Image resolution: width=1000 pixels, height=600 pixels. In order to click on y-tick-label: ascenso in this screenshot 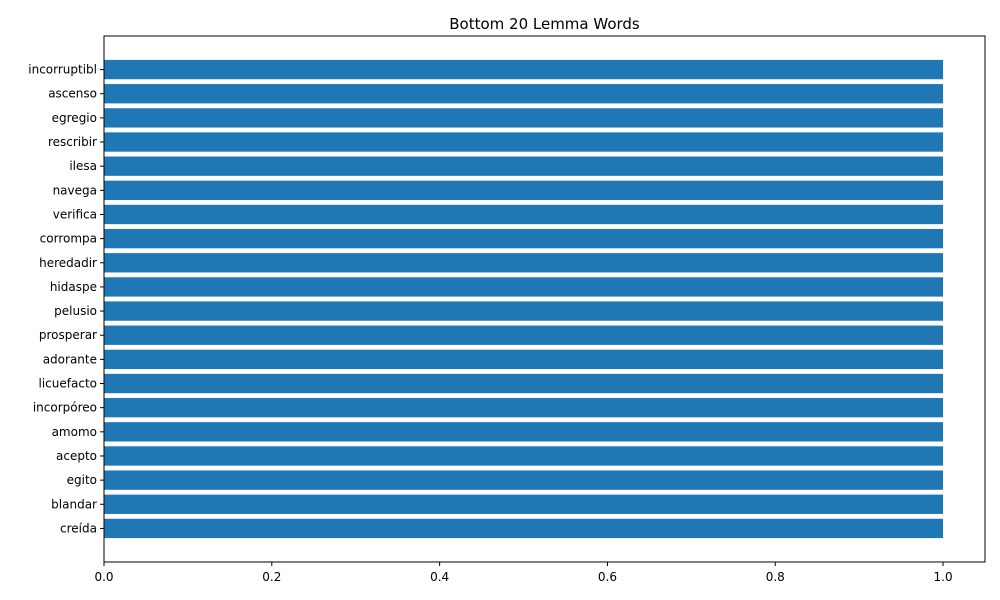, I will do `click(72, 94)`.